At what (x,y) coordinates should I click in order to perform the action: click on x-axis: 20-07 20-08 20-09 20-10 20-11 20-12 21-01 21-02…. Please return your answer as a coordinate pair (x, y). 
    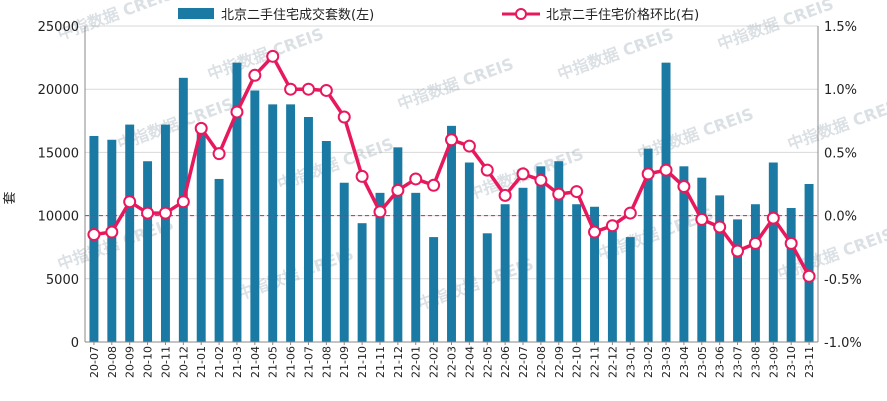
    Looking at the image, I should click on (451, 359).